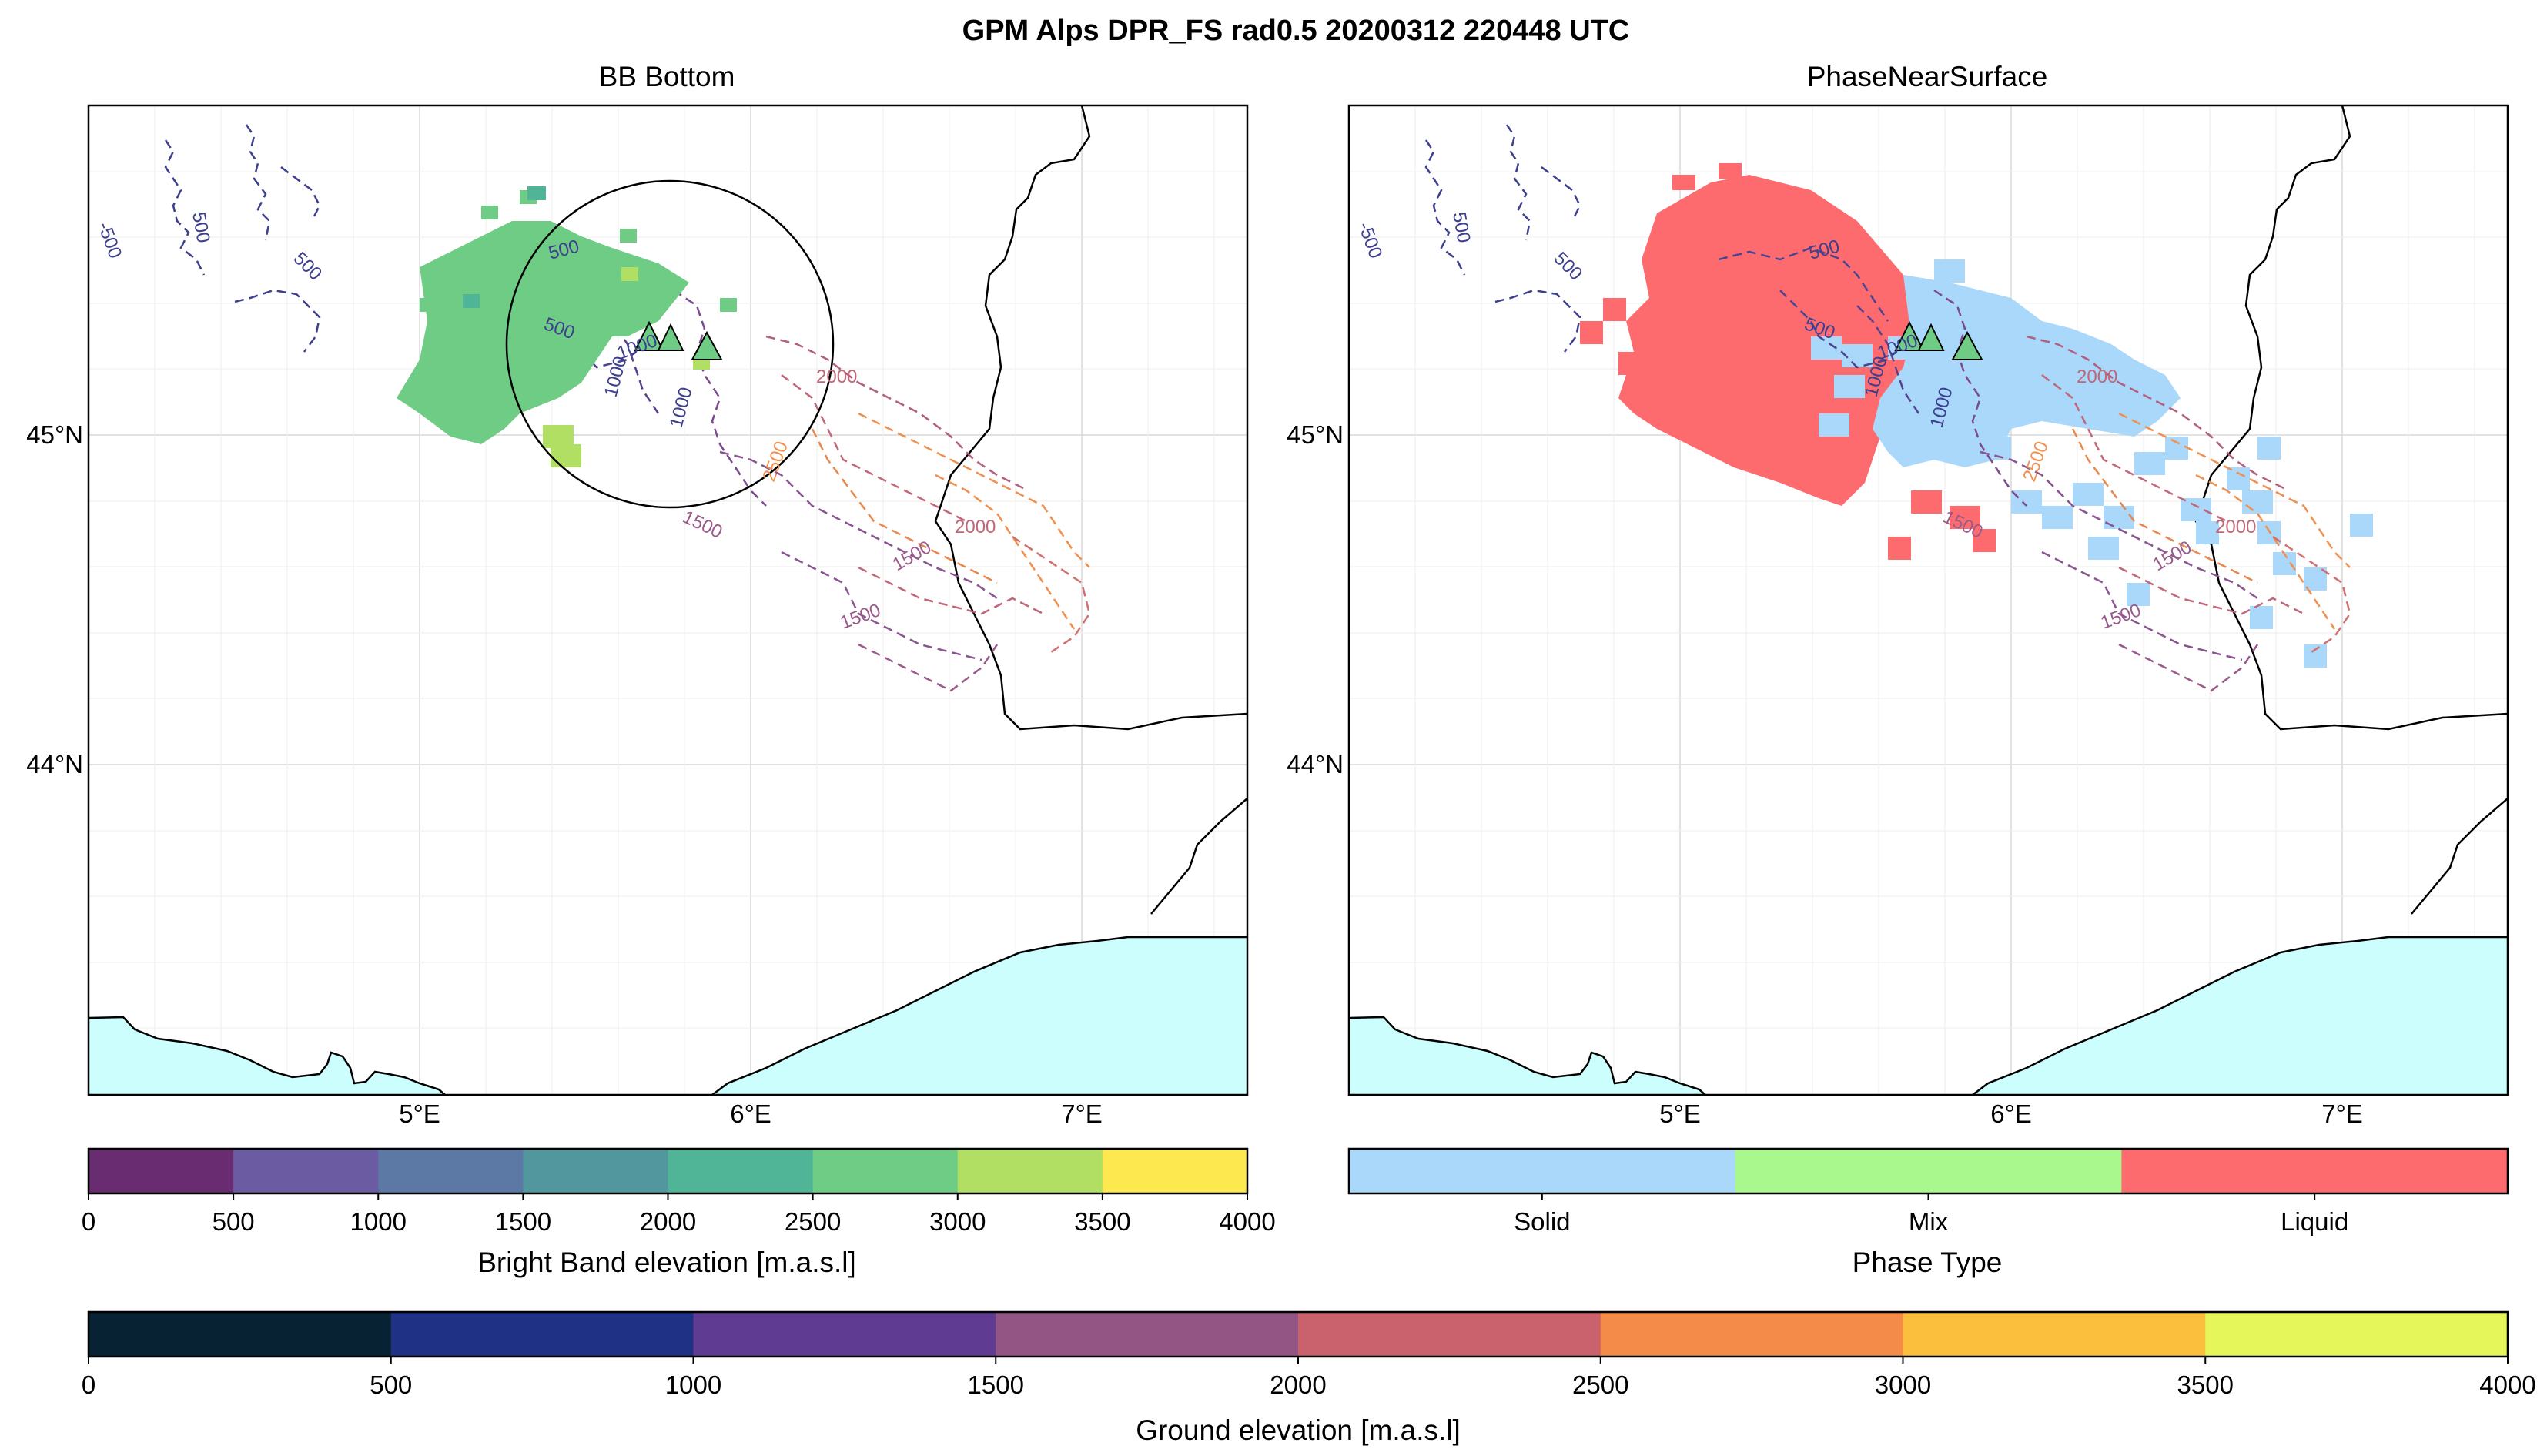  I want to click on colorbar-ground-label: Ground elevation [m.a.s.l], so click(1299, 1430).